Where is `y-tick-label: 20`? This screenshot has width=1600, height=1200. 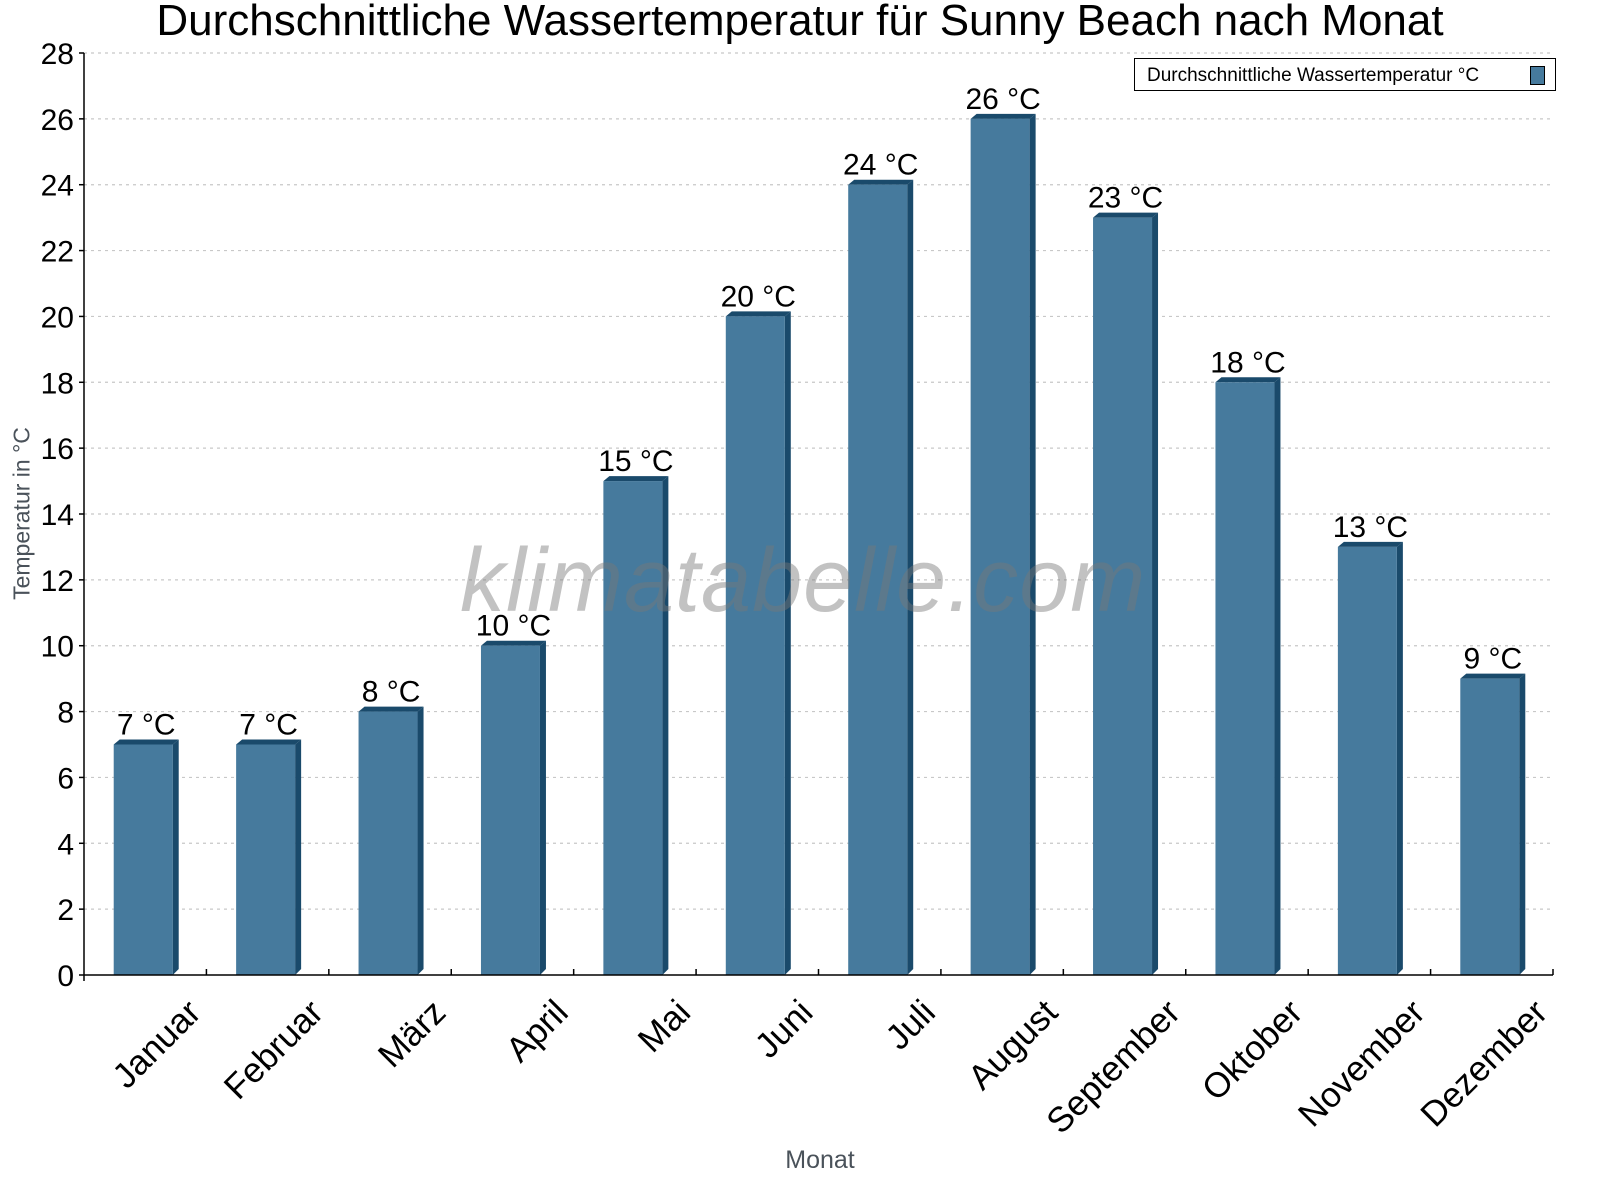 y-tick-label: 20 is located at coordinates (57, 317).